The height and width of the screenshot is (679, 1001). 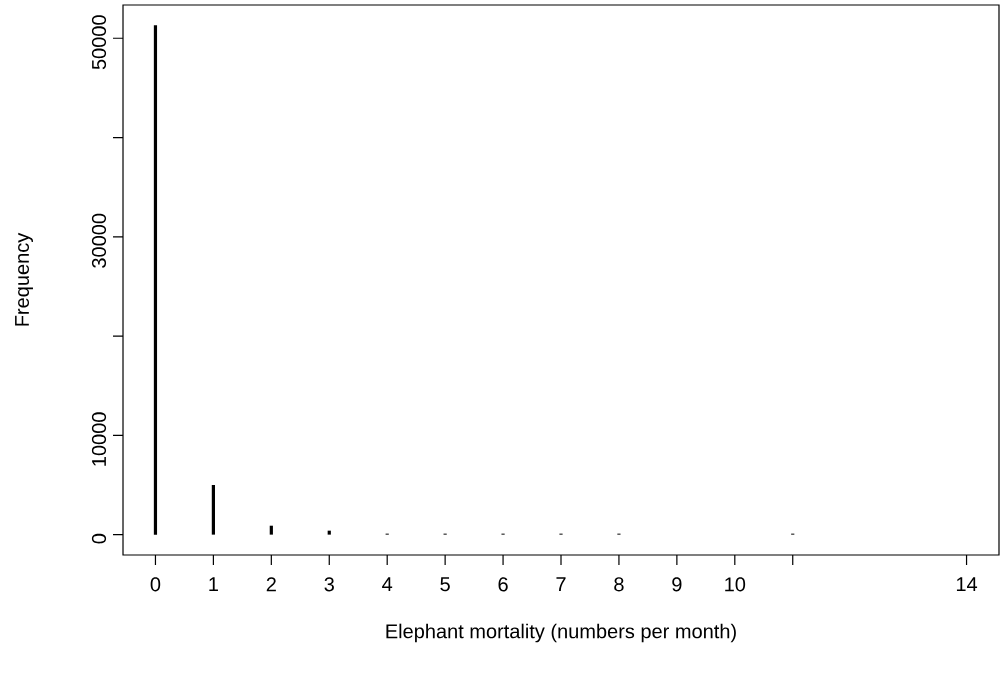 What do you see at coordinates (271, 584) in the screenshot?
I see `x-tick-label: 2` at bounding box center [271, 584].